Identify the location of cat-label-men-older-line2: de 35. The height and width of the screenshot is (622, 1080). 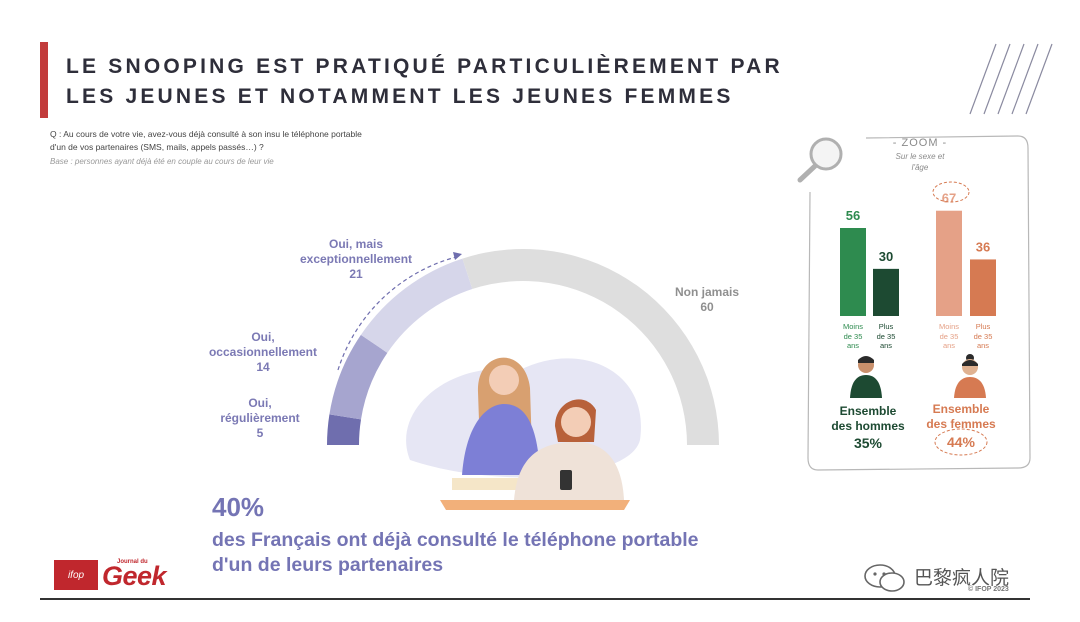
(886, 336).